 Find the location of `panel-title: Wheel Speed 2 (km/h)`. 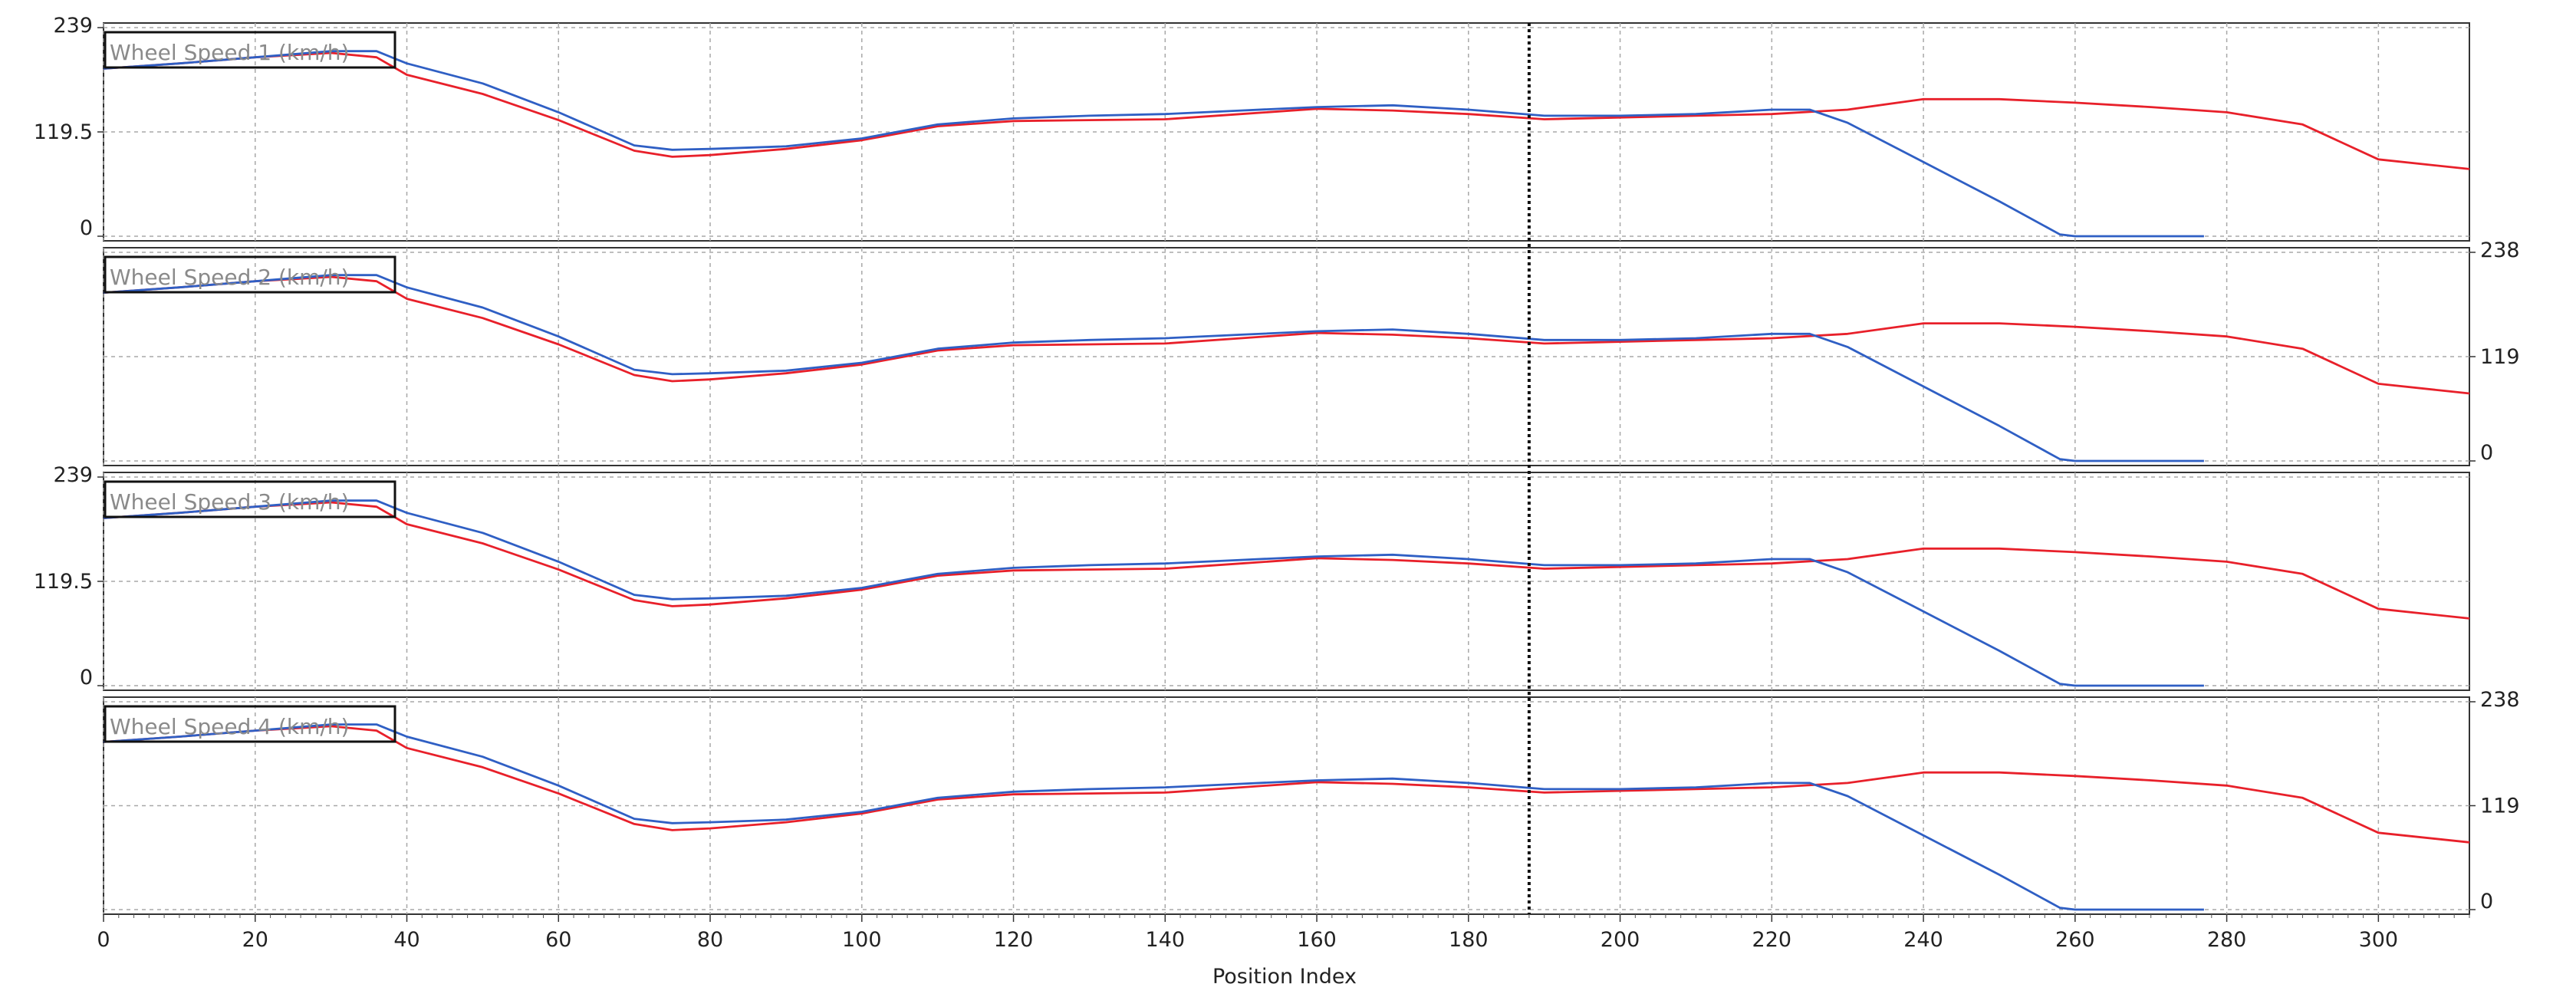

panel-title: Wheel Speed 2 (km/h) is located at coordinates (229, 277).